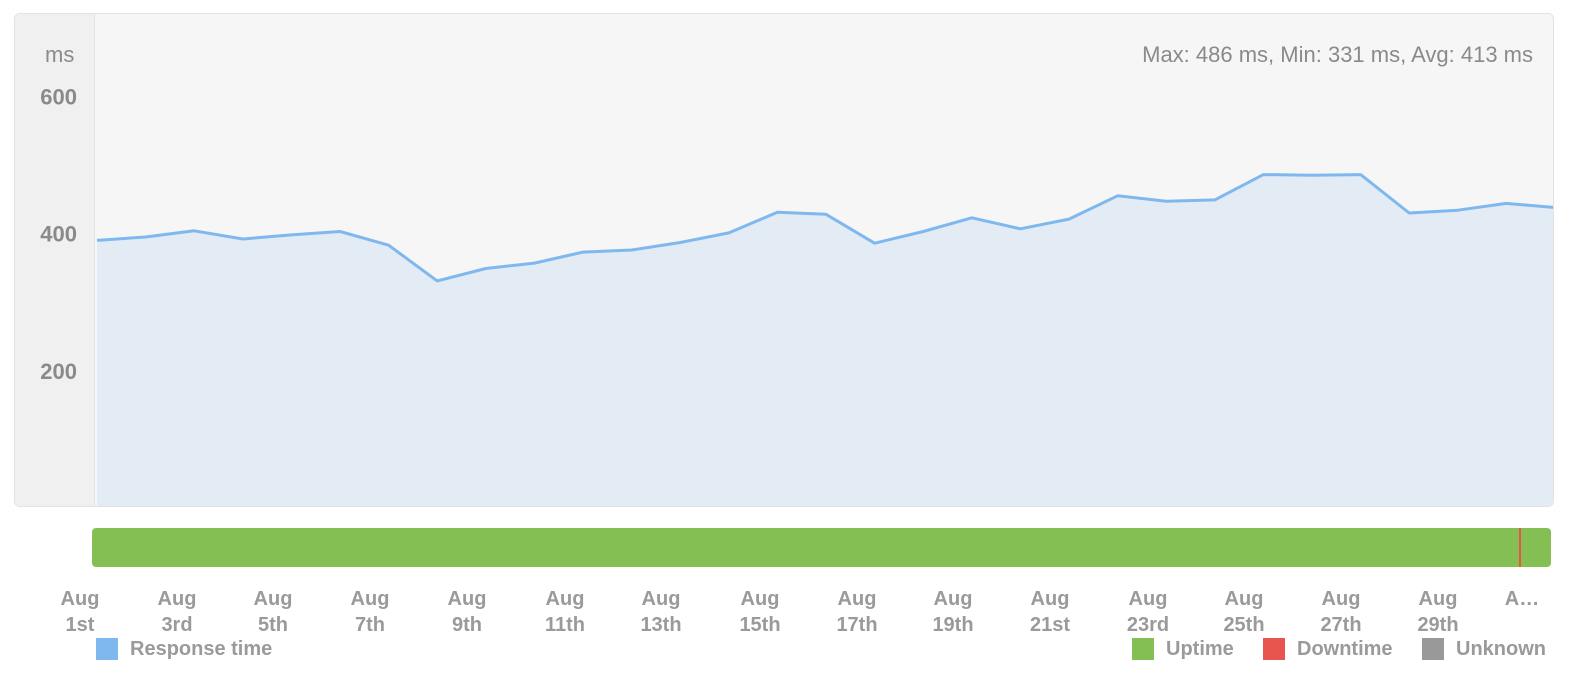 The image size is (1590, 688). Describe the element at coordinates (1520, 547) in the screenshot. I see `downtime-marker` at that location.